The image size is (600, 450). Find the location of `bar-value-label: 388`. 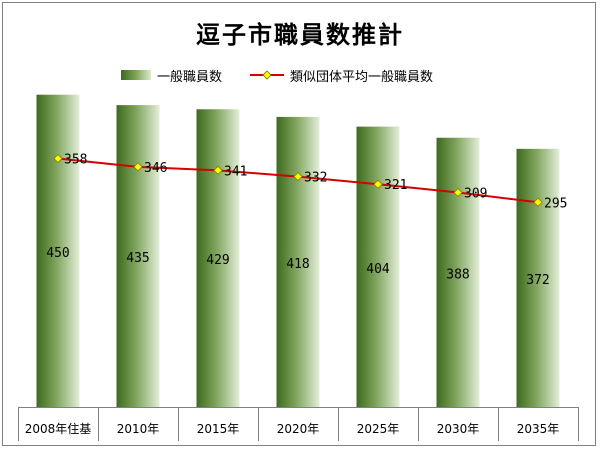

bar-value-label: 388 is located at coordinates (457, 274).